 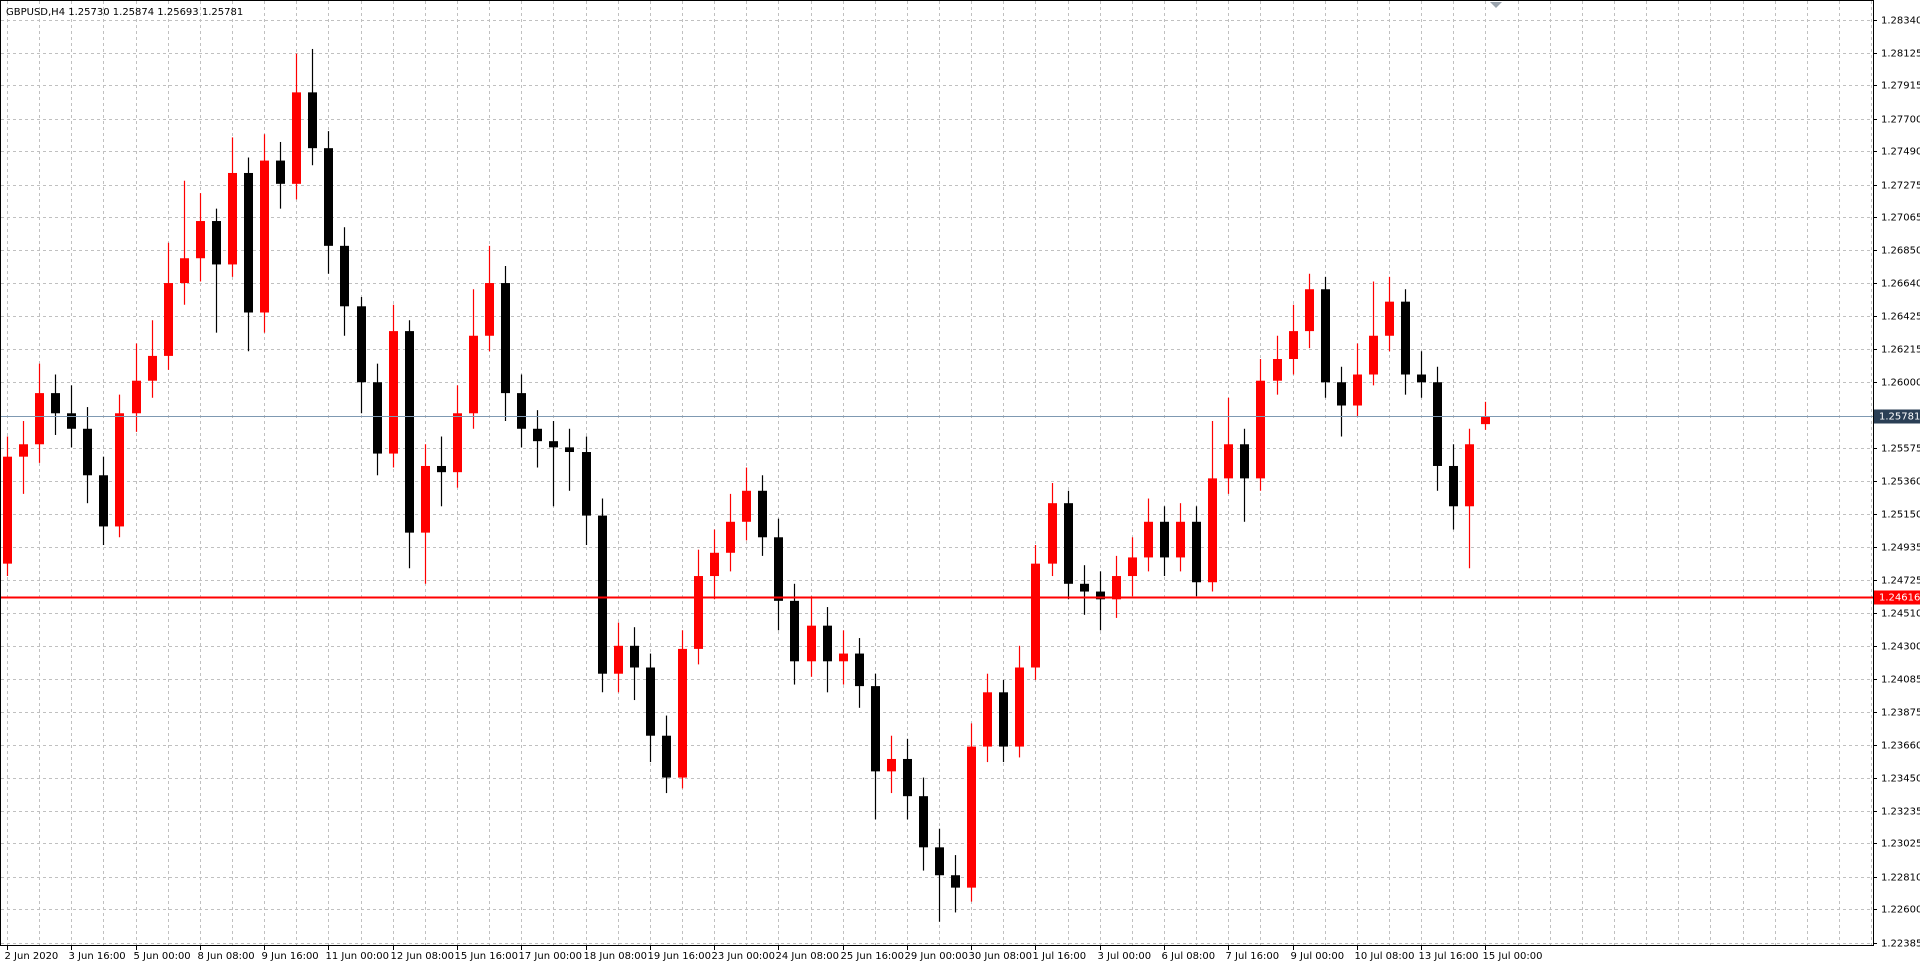 What do you see at coordinates (1900, 449) in the screenshot?
I see `y-tick-label: 1.25575` at bounding box center [1900, 449].